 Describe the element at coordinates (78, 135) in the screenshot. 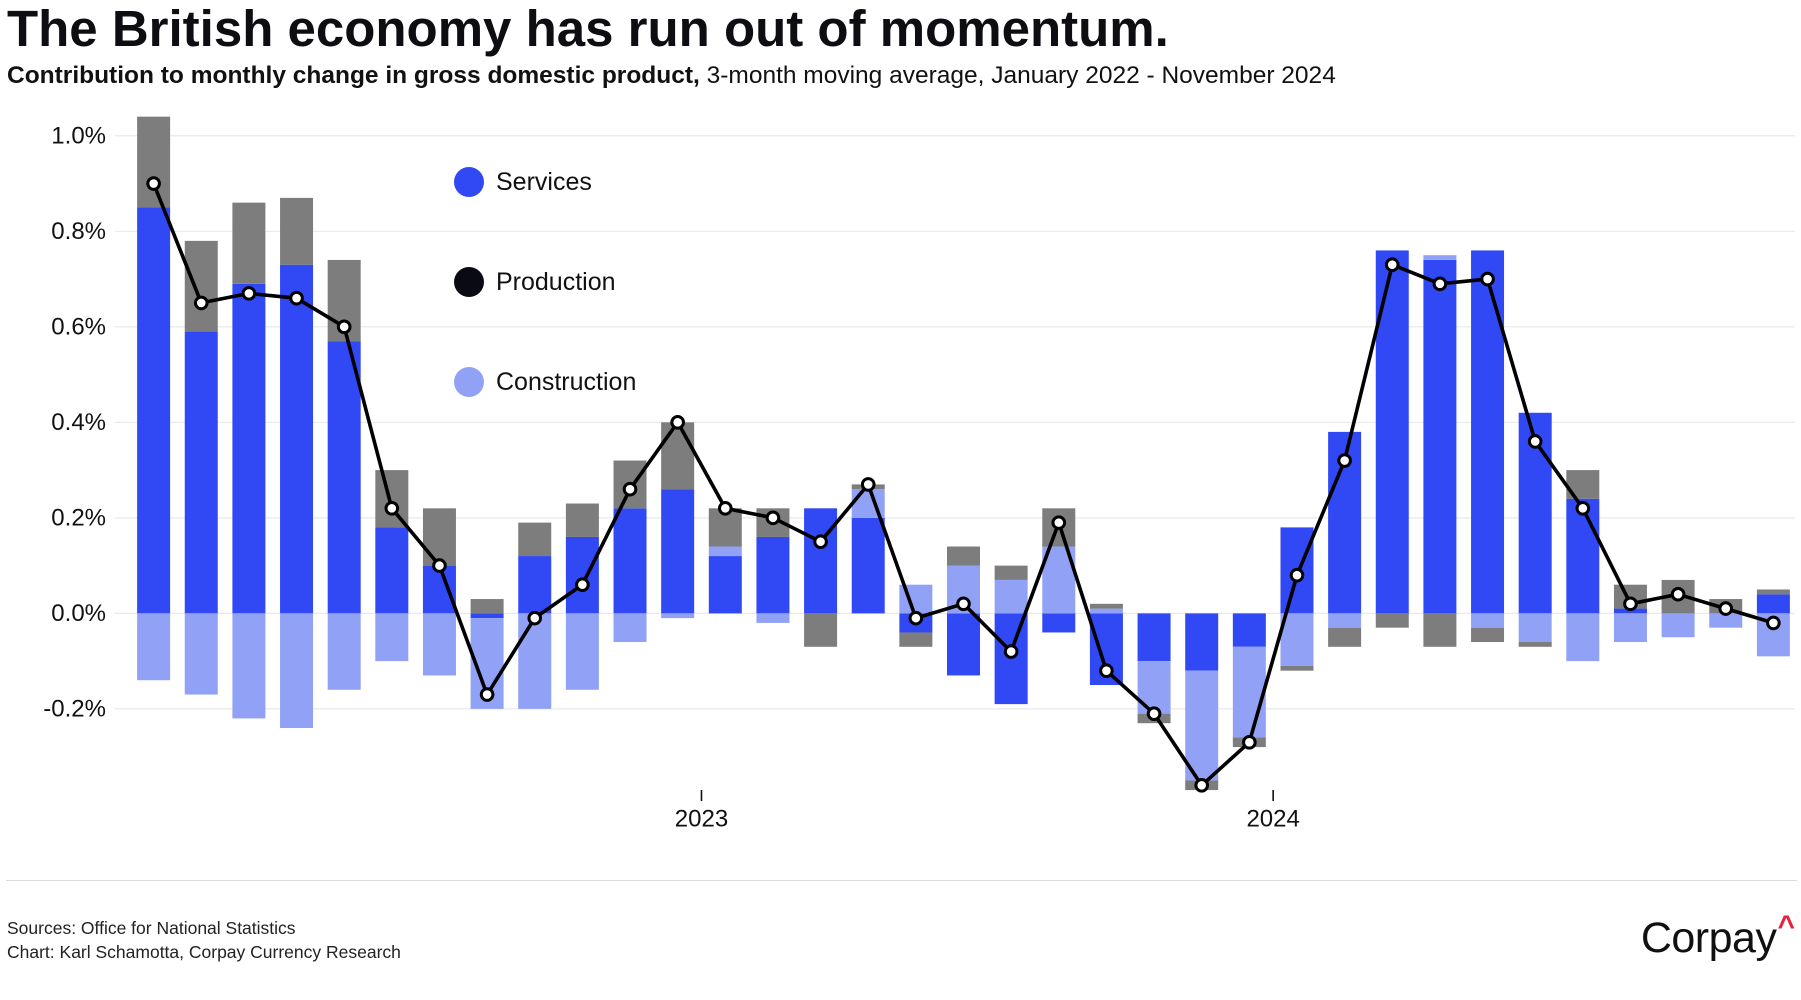

I see `y-tick-label: 1.0%` at that location.